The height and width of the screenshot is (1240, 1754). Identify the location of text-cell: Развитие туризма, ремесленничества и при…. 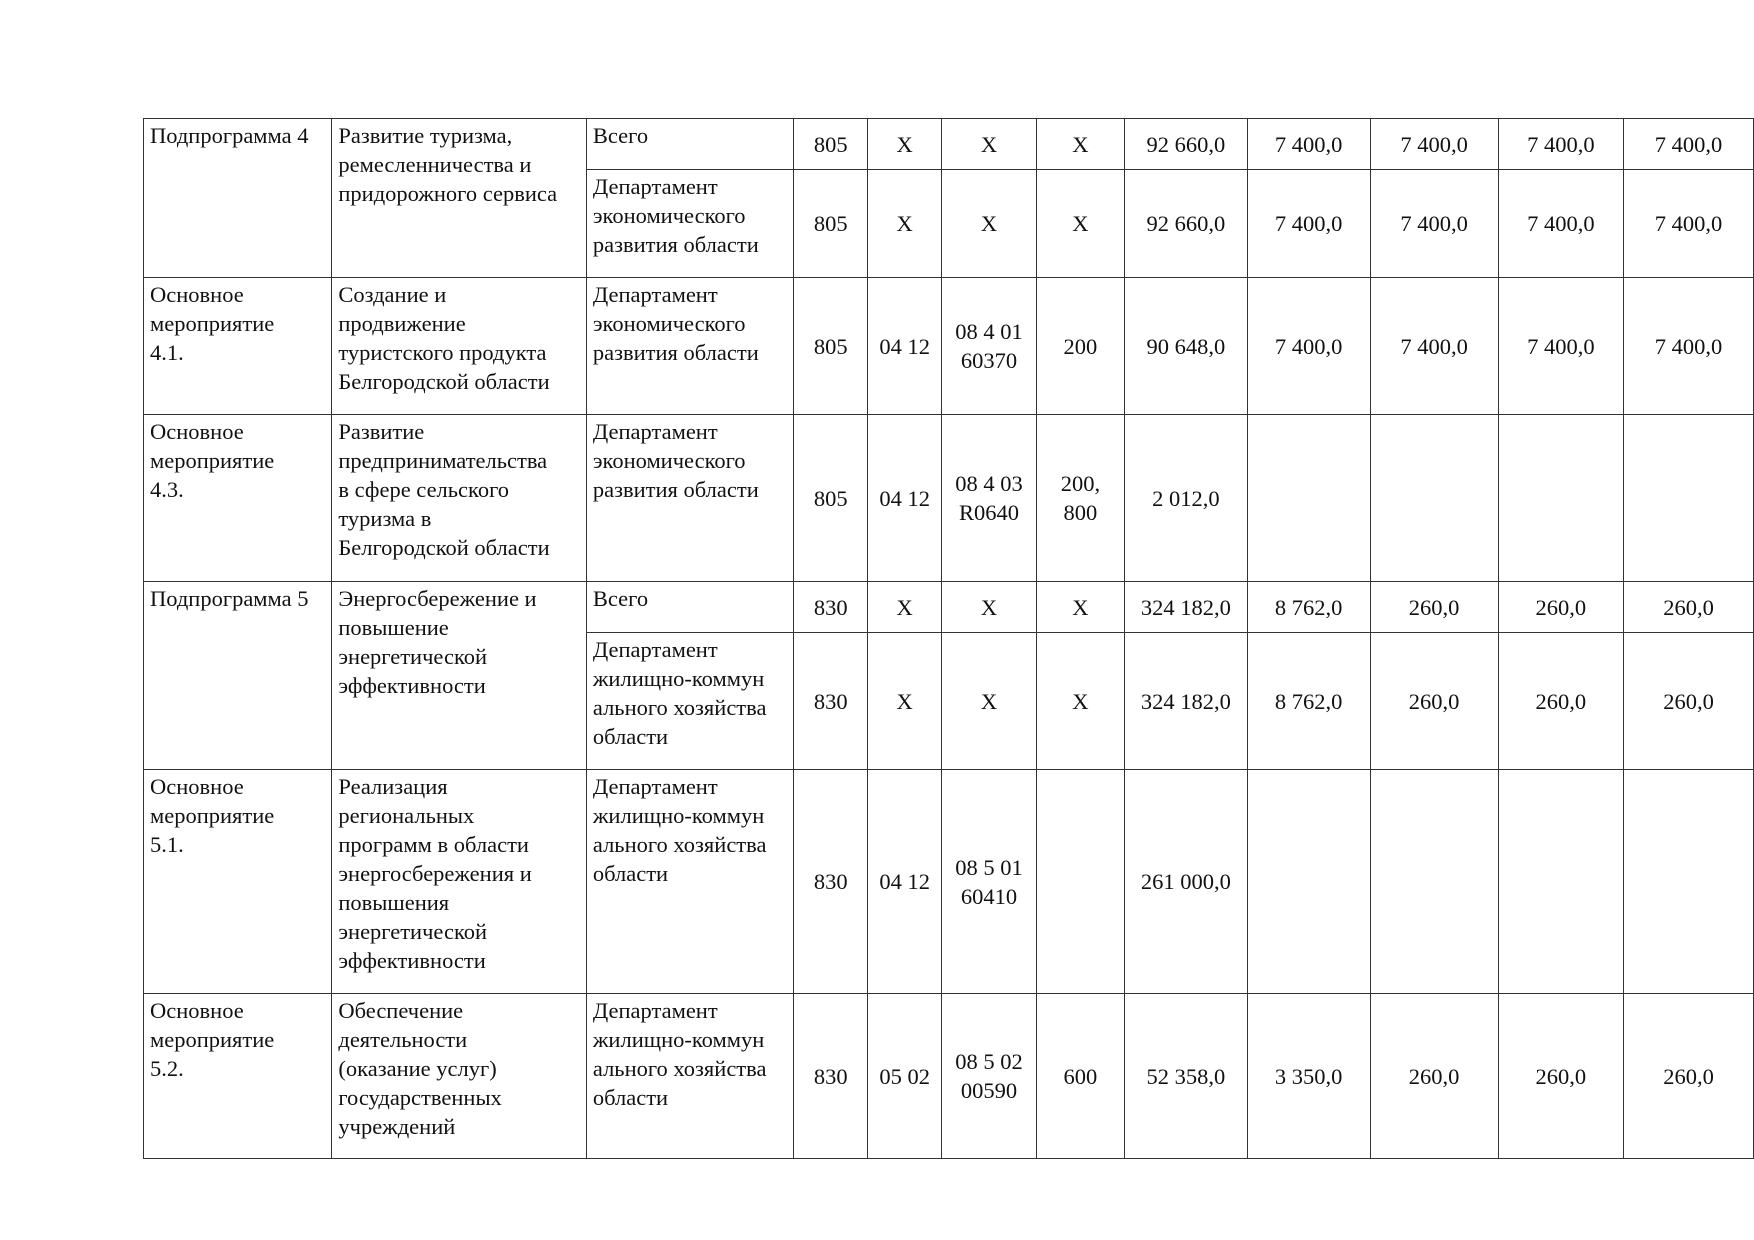
(459, 198).